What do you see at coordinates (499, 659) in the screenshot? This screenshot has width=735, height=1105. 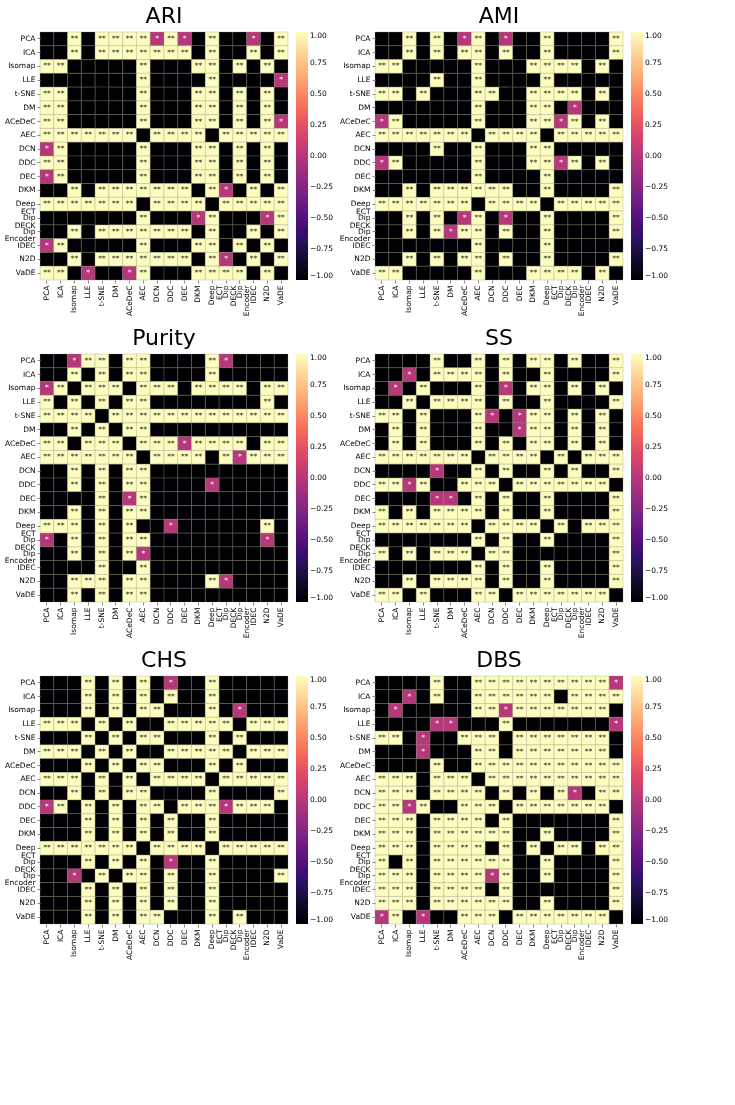 I see `chart-title: DBS` at bounding box center [499, 659].